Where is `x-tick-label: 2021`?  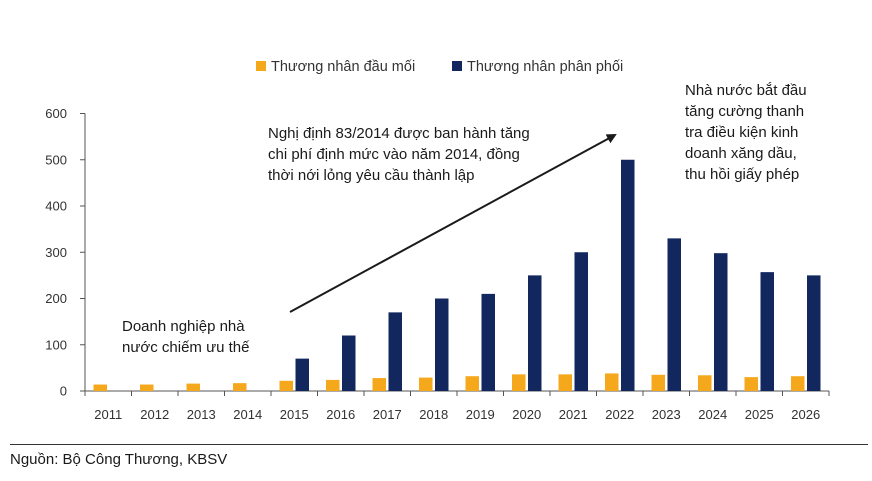 x-tick-label: 2021 is located at coordinates (573, 414).